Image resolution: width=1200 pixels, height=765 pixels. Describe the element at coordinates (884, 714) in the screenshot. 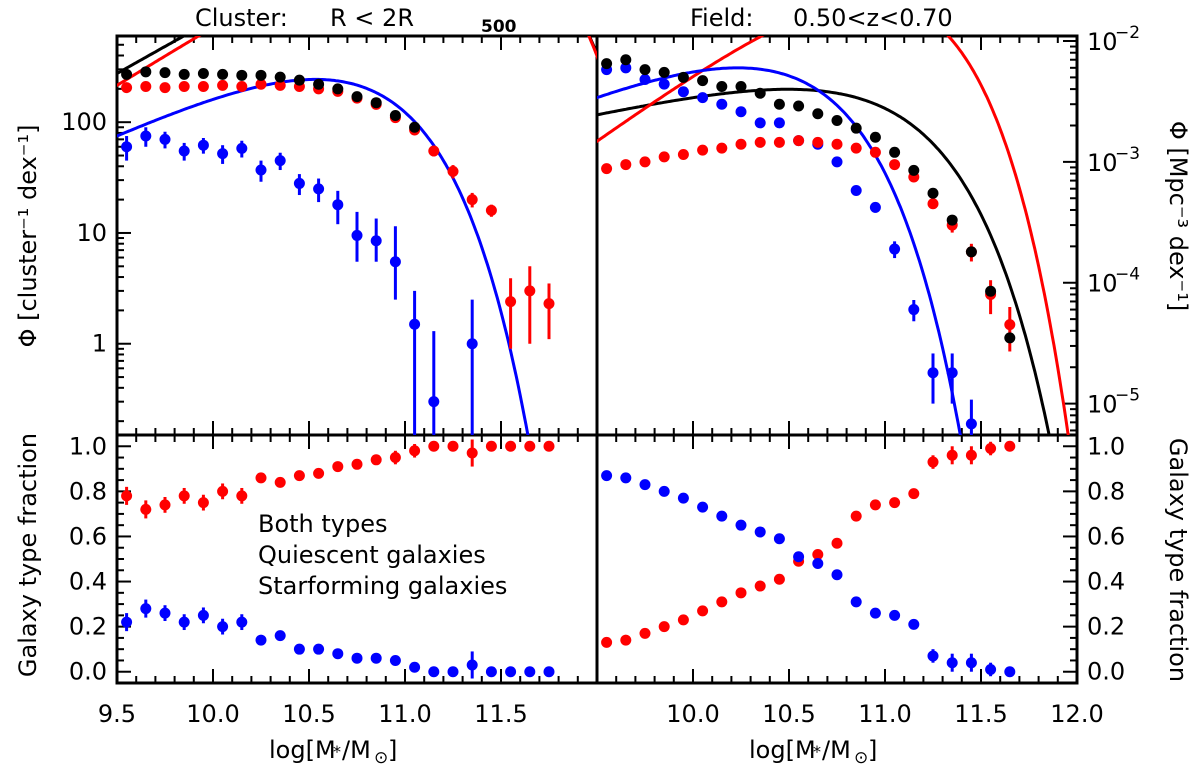

I see `x-tick-label: 11.0` at that location.